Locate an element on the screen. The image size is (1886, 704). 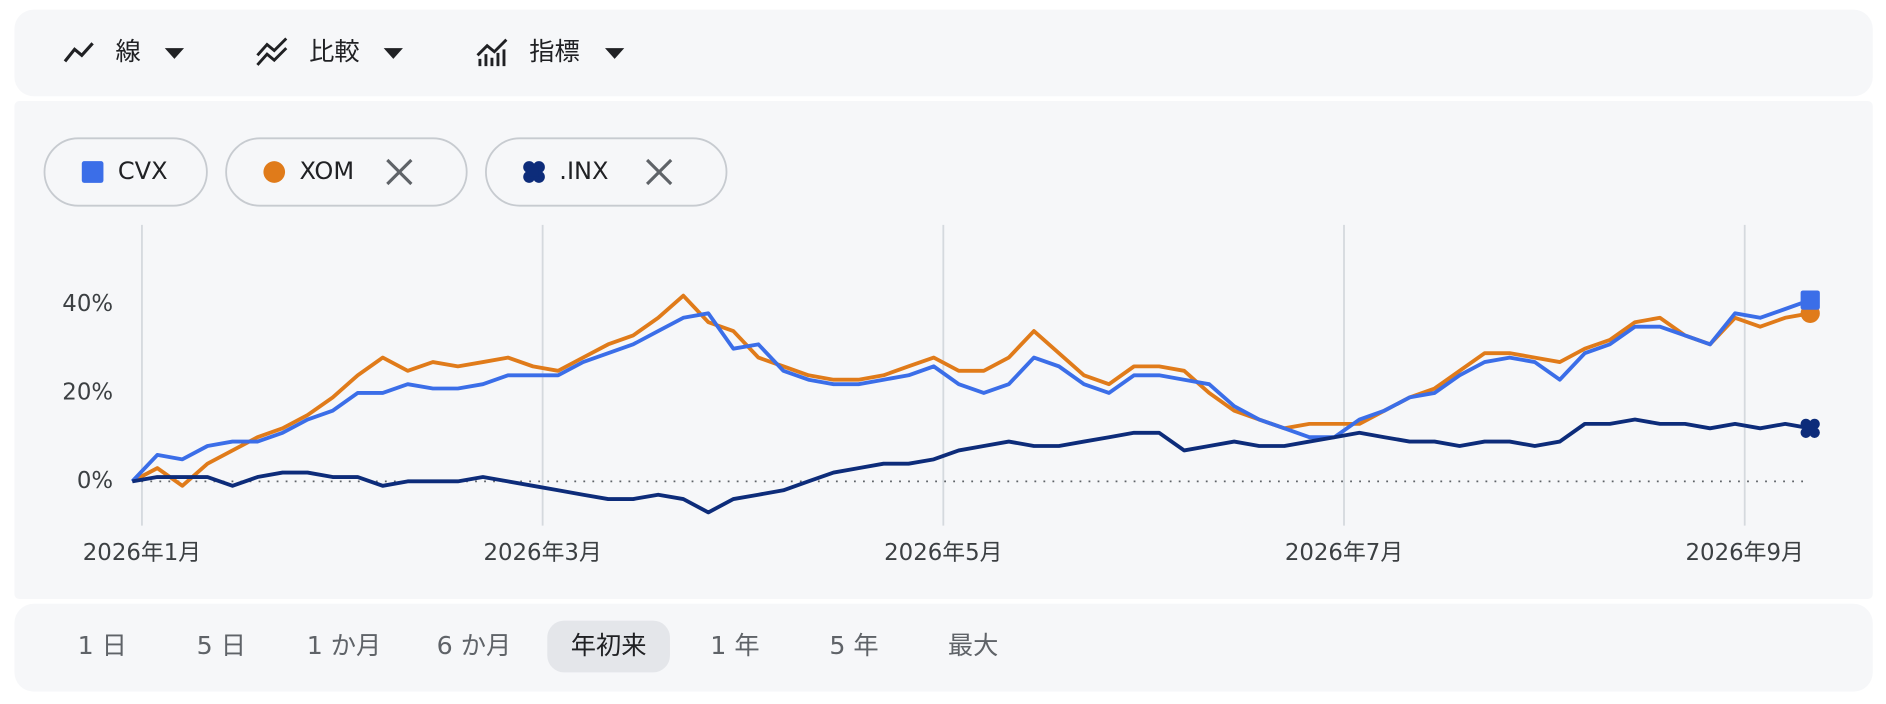
range-button: 1 か月 is located at coordinates (344, 645).